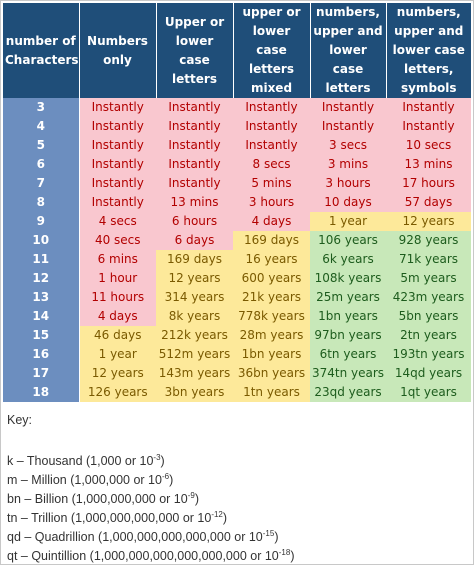 The height and width of the screenshot is (566, 474). What do you see at coordinates (348, 259) in the screenshot?
I see `crack-time-cell: 6k years` at bounding box center [348, 259].